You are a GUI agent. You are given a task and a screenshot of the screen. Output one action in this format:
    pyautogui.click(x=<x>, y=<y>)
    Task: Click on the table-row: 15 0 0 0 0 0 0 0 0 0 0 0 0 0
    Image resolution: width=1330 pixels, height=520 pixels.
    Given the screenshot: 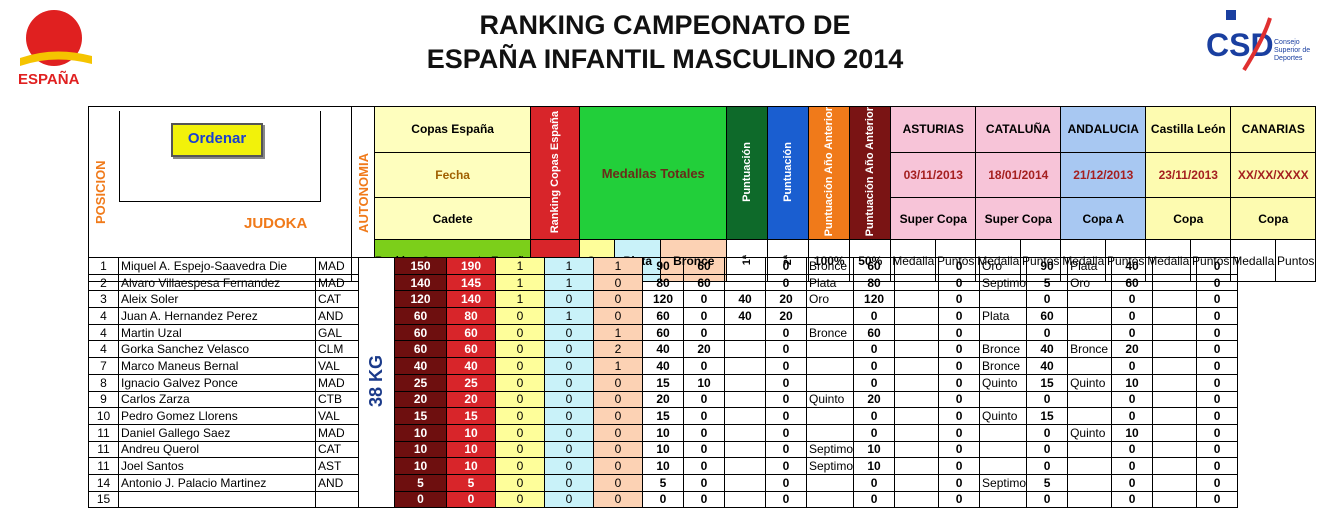 What is the action you would take?
    pyautogui.click(x=663, y=499)
    